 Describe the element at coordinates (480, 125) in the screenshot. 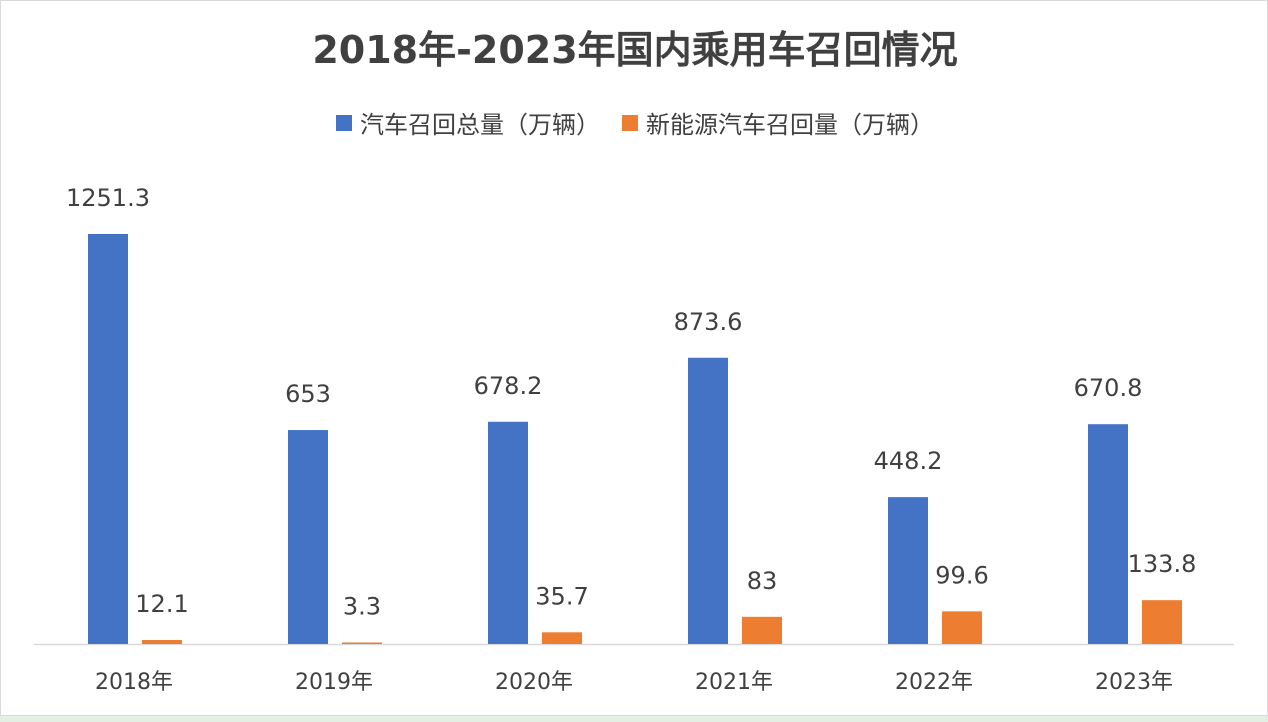

I see `legend-label-total: 汽车召回总量（万辆）` at that location.